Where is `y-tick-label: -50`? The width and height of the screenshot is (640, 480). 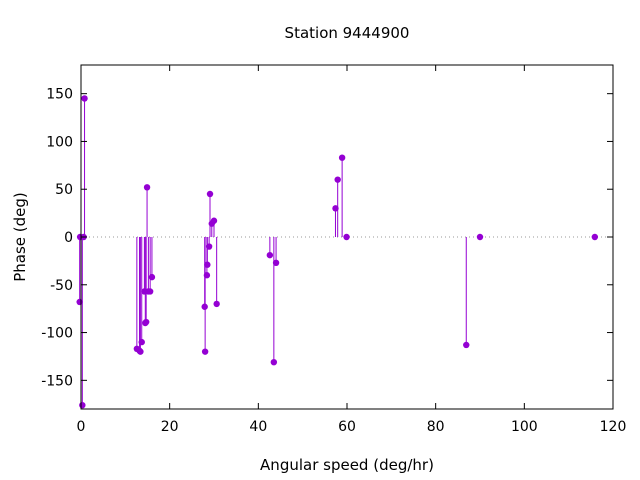
y-tick-label: -50 is located at coordinates (61, 286).